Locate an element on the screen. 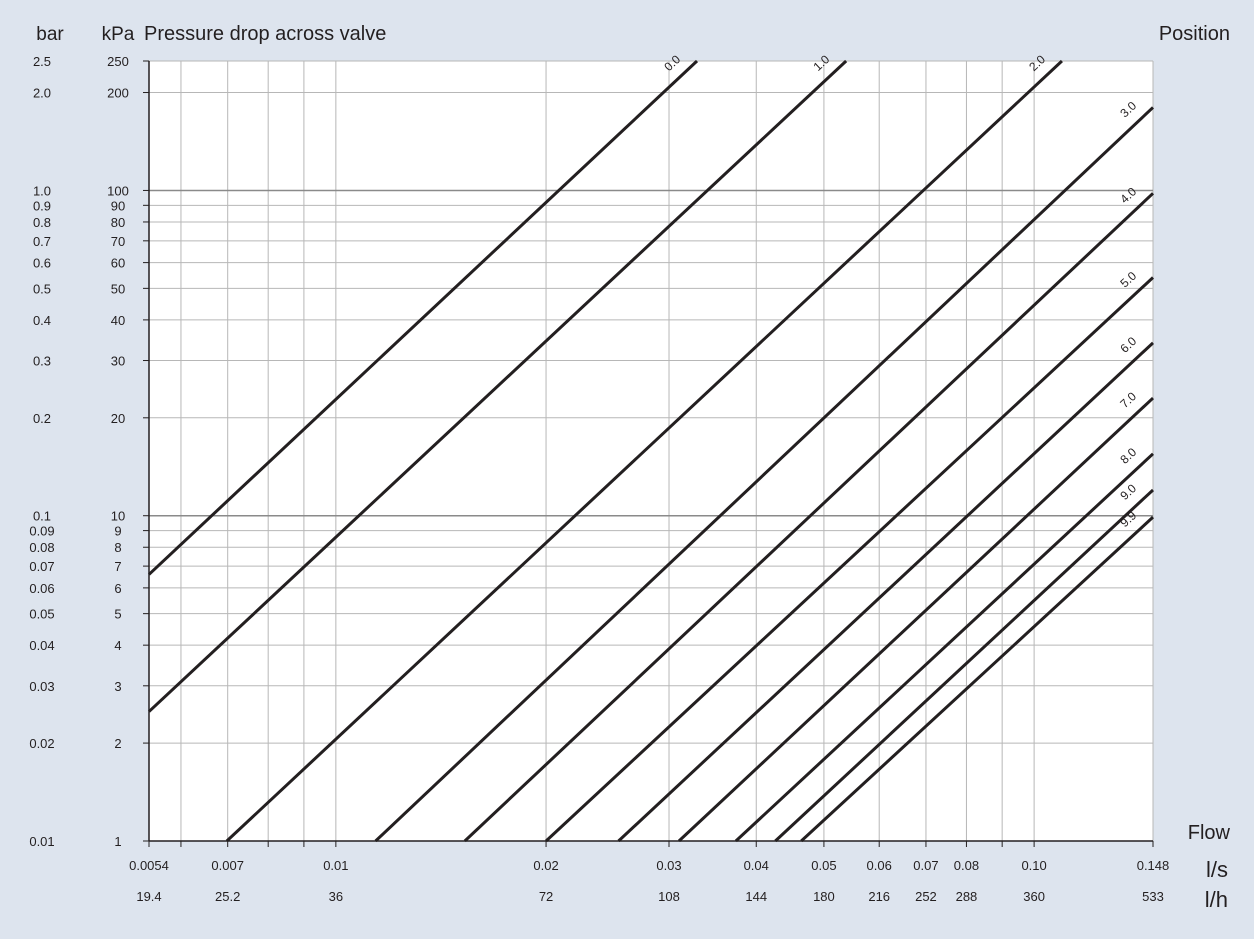 The height and width of the screenshot is (939, 1254). x-tick-label-ls-0-07: 0.07 is located at coordinates (925, 865).